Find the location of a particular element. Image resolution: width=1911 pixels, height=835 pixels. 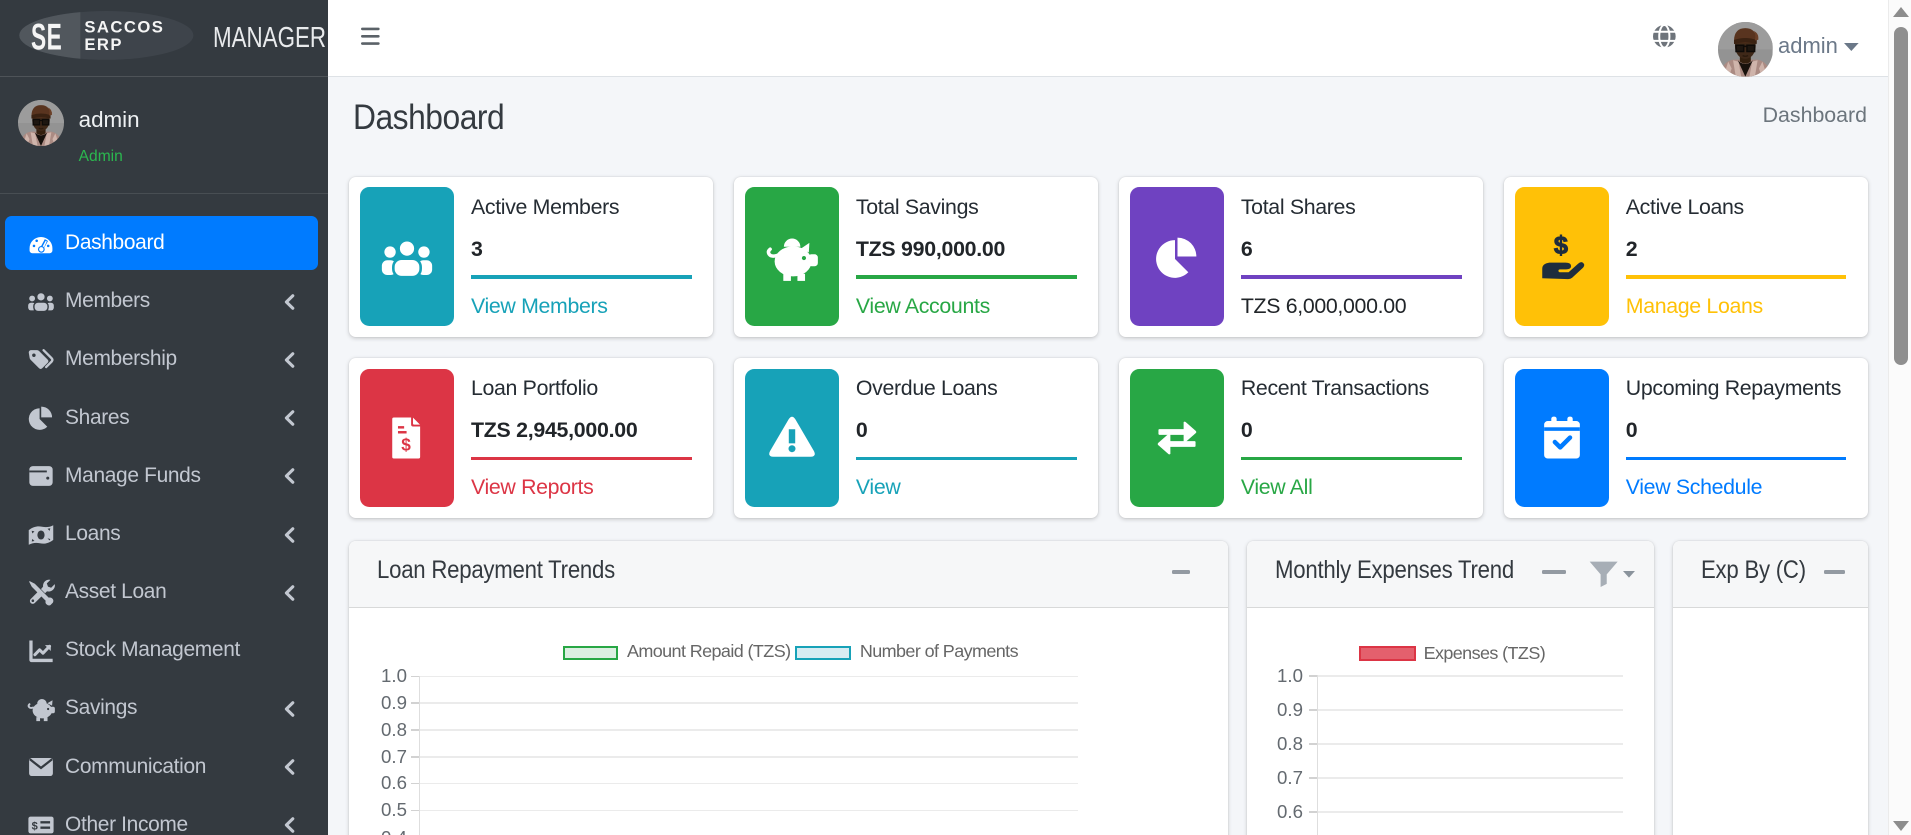

svg-text: ERP is located at coordinates (103, 44).